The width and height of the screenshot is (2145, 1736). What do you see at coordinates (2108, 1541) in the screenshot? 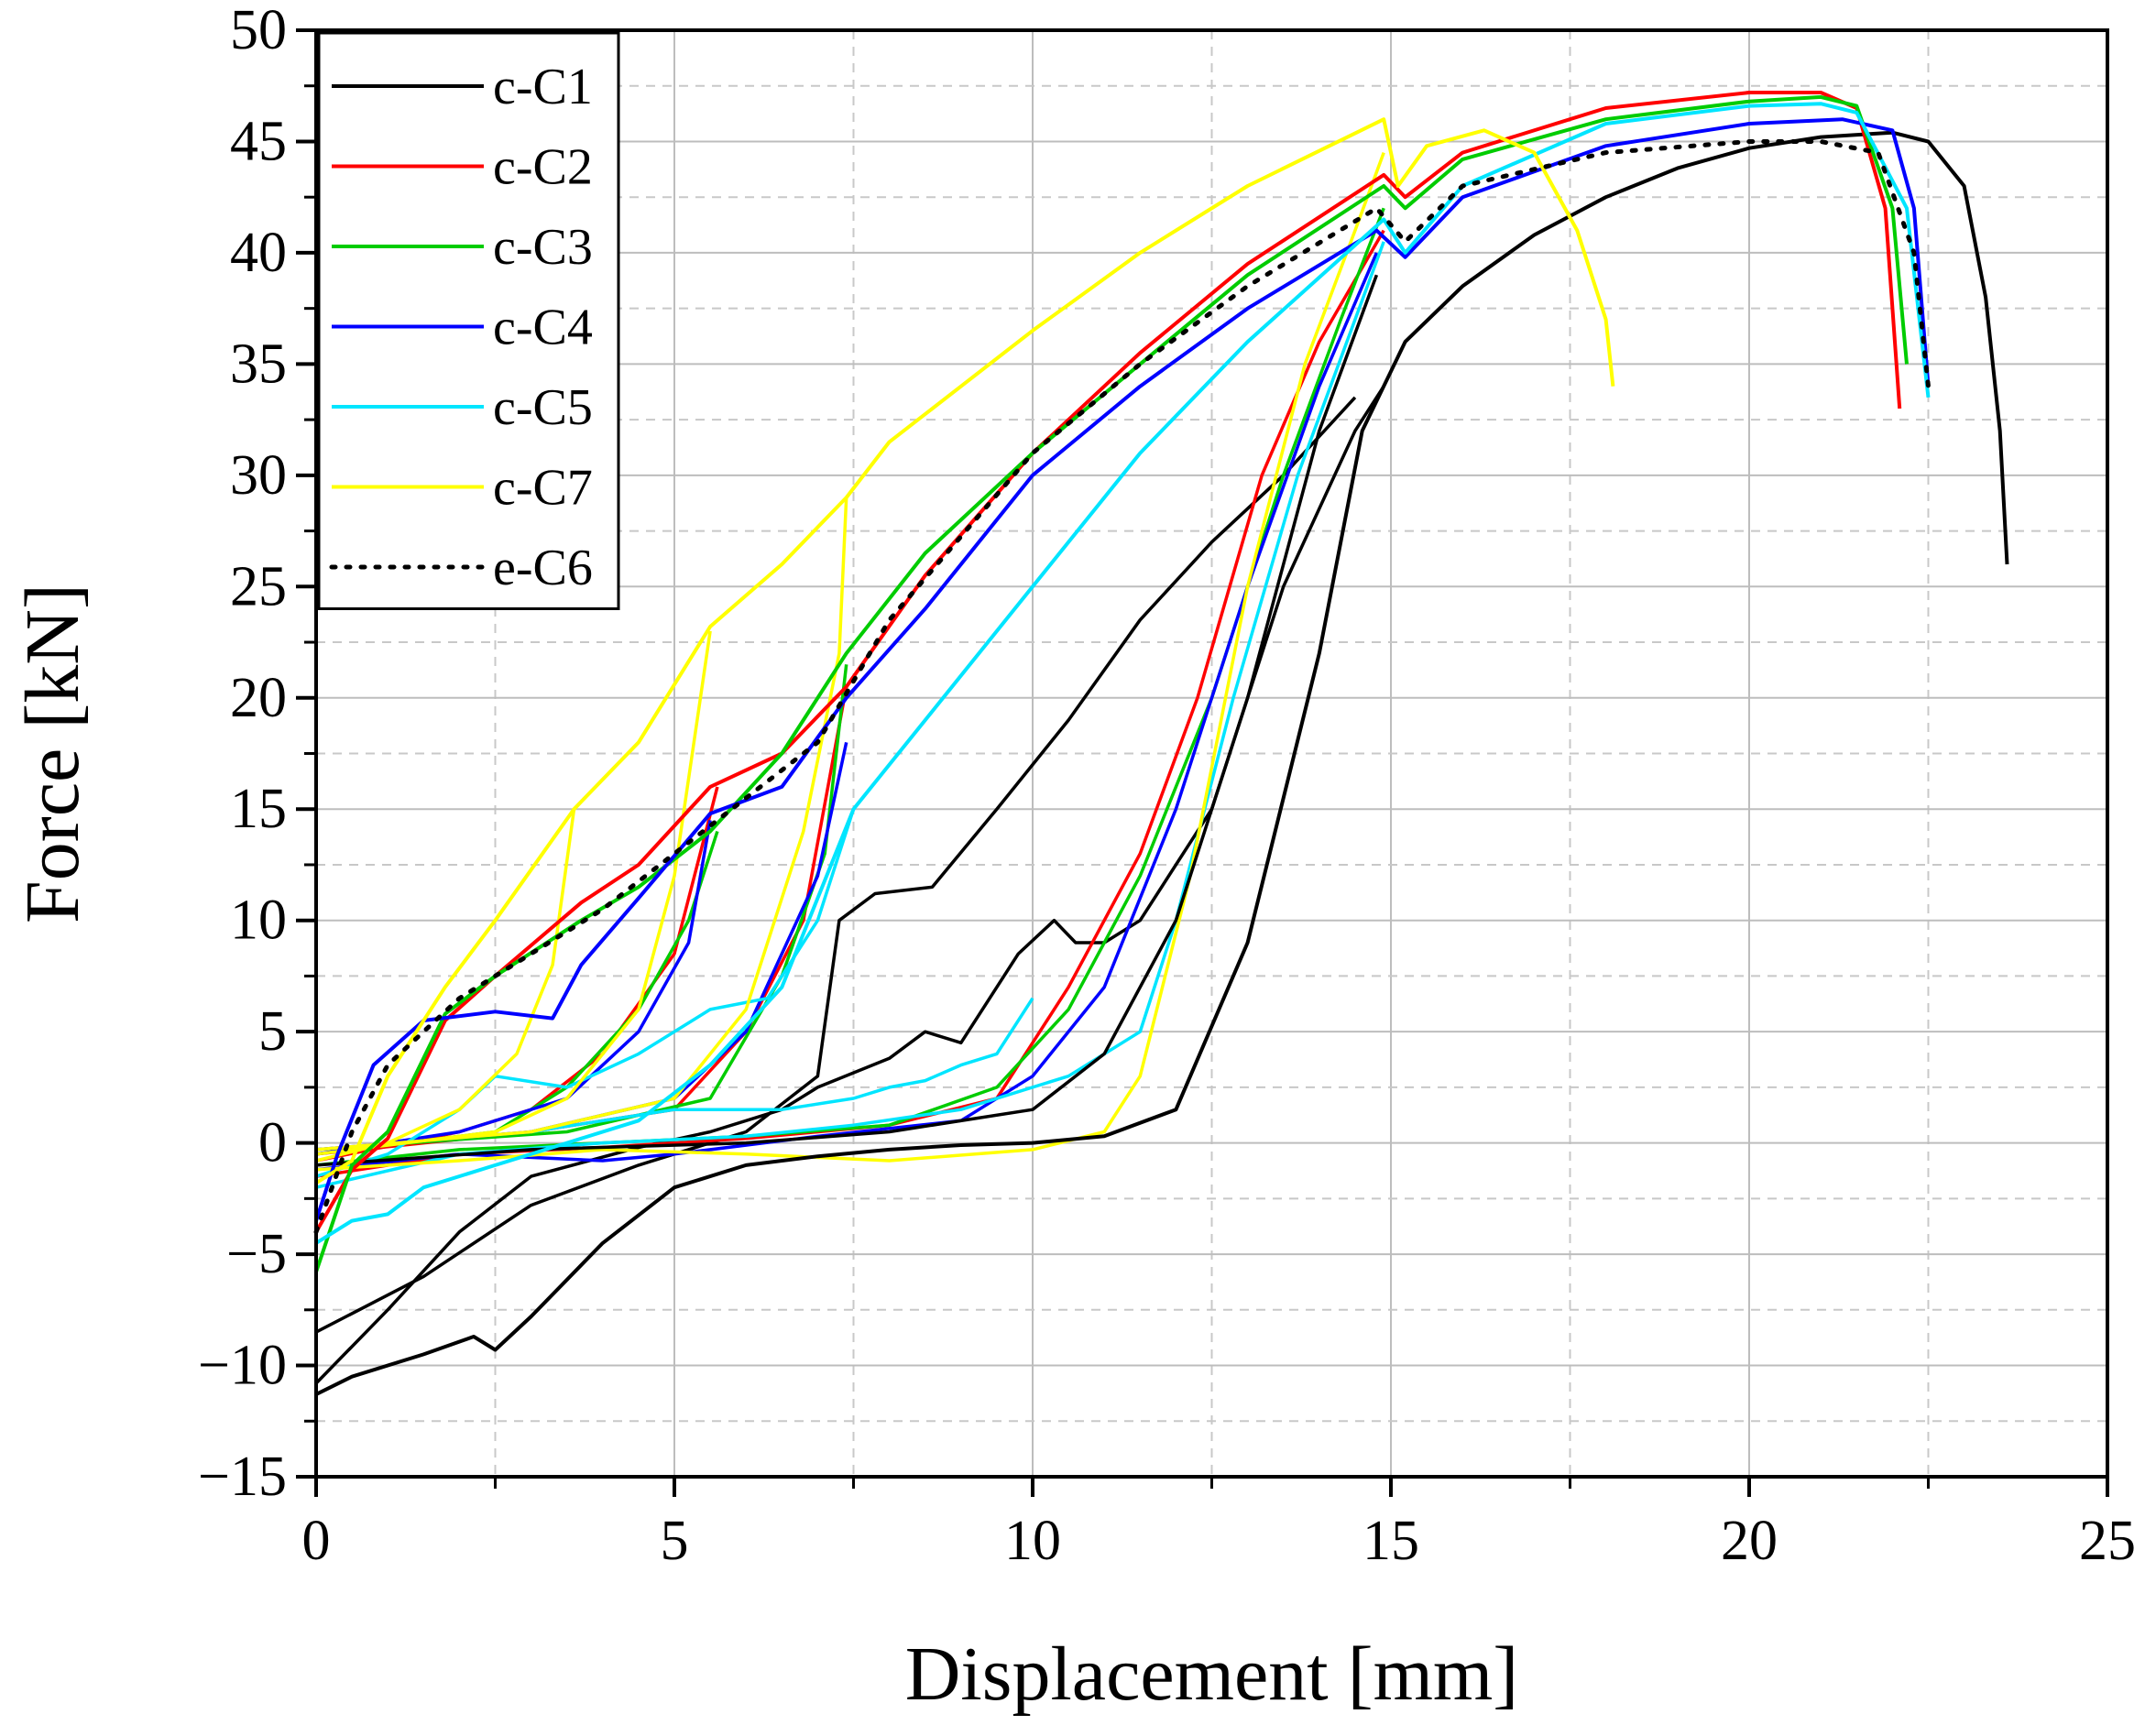
I see `x-tick-label: 25` at bounding box center [2108, 1541].